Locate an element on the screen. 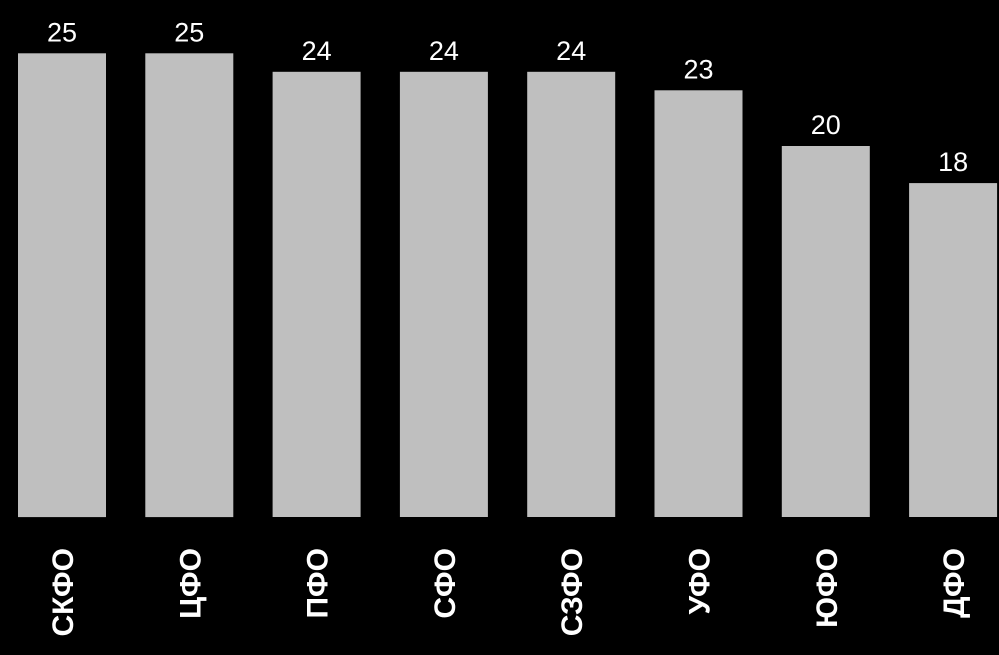 This screenshot has width=999, height=655. category-label-5: СЗФО is located at coordinates (572, 592).